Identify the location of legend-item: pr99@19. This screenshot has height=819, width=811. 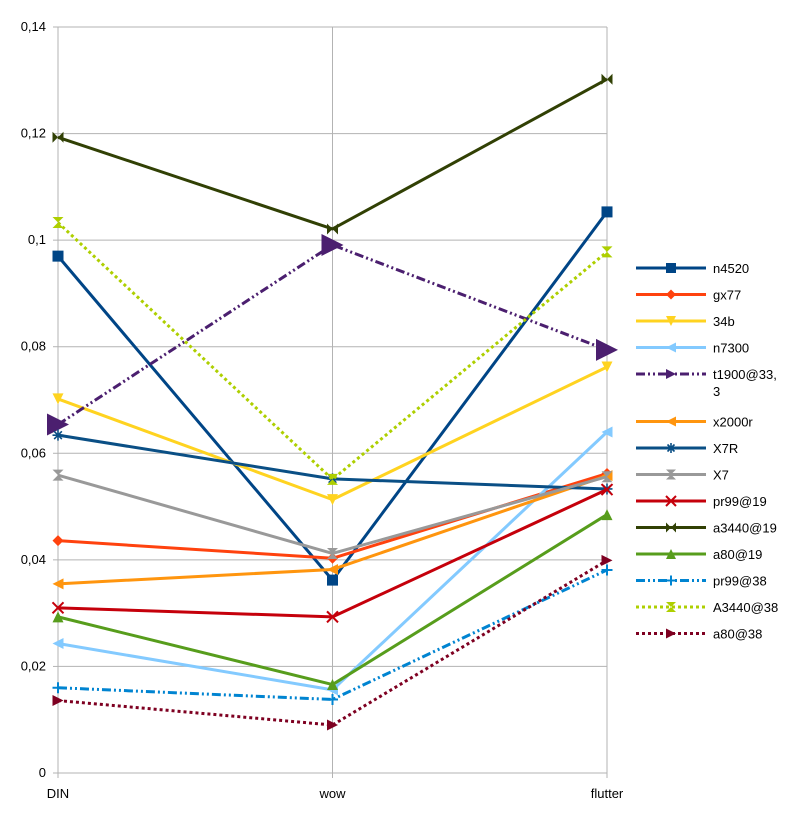
(701, 501).